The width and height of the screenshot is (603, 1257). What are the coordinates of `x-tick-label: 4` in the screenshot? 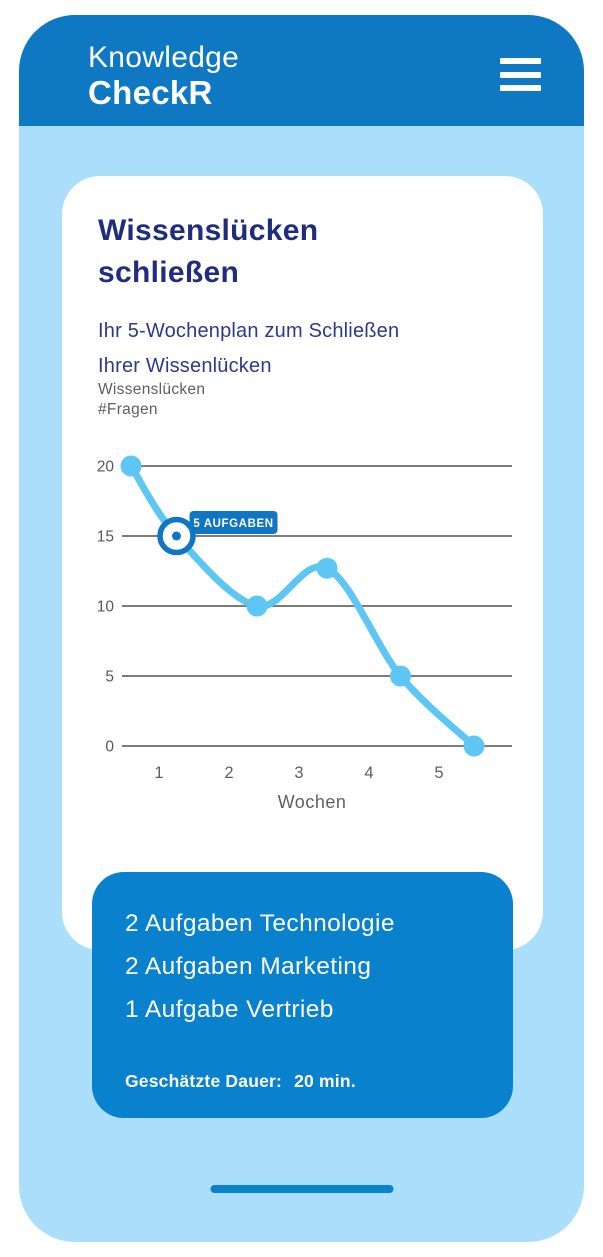 It's located at (368, 773).